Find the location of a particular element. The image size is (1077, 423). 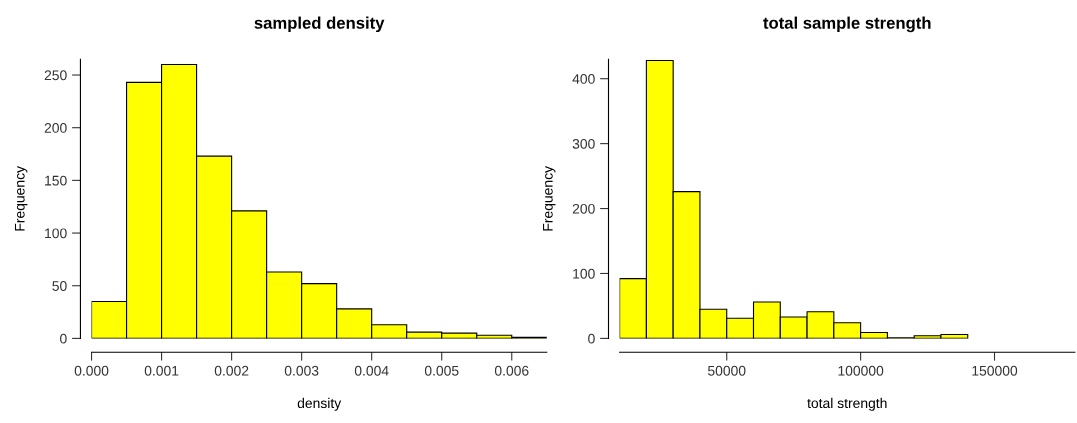

y-tick-label: 400 is located at coordinates (583, 79).